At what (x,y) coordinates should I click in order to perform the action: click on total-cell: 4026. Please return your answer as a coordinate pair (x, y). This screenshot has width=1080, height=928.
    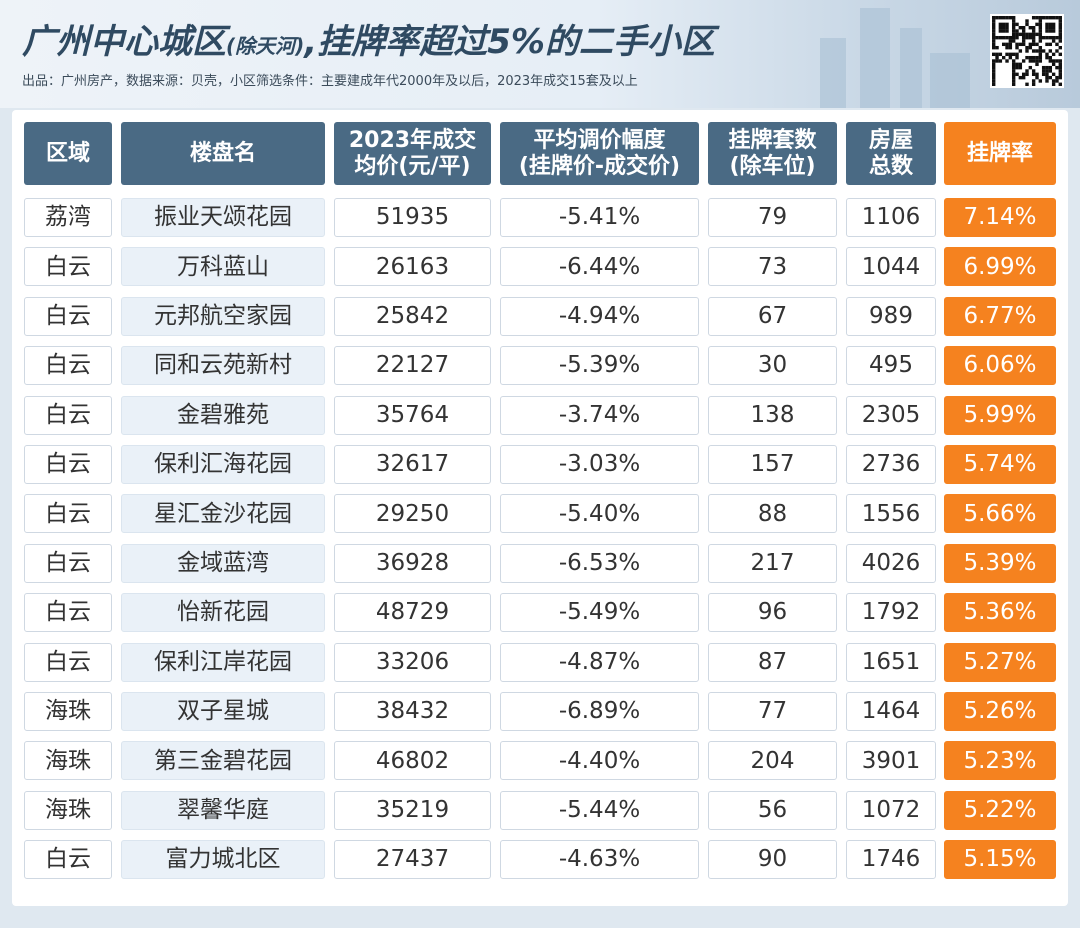
    Looking at the image, I should click on (891, 563).